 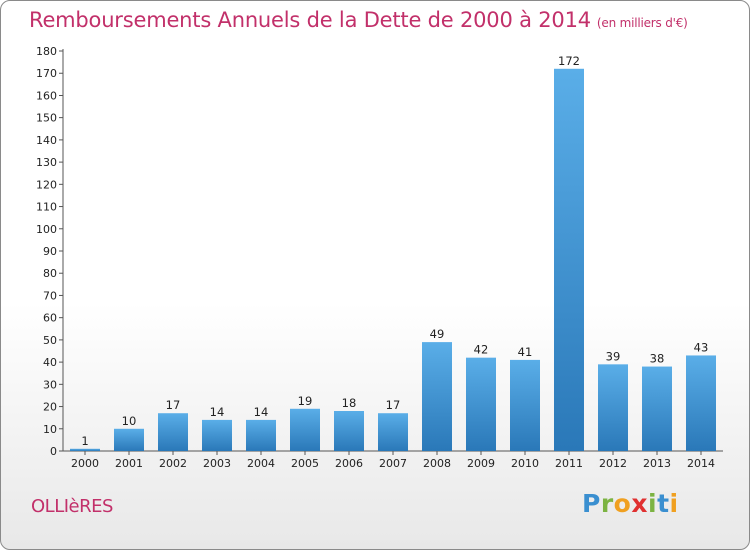 I want to click on y-tick-label: 10, so click(x=50, y=429).